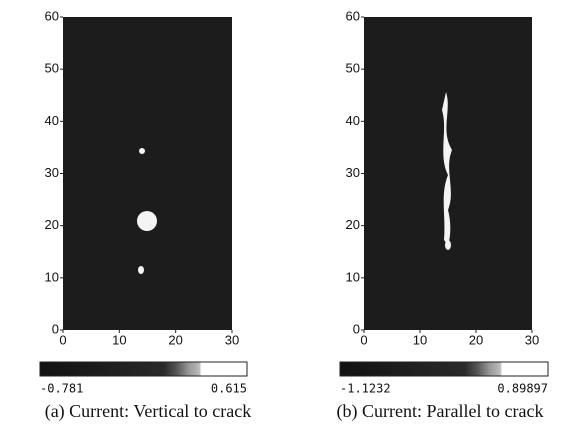  Describe the element at coordinates (148, 411) in the screenshot. I see `panel-caption: (a) Current: Vertical to crack` at that location.